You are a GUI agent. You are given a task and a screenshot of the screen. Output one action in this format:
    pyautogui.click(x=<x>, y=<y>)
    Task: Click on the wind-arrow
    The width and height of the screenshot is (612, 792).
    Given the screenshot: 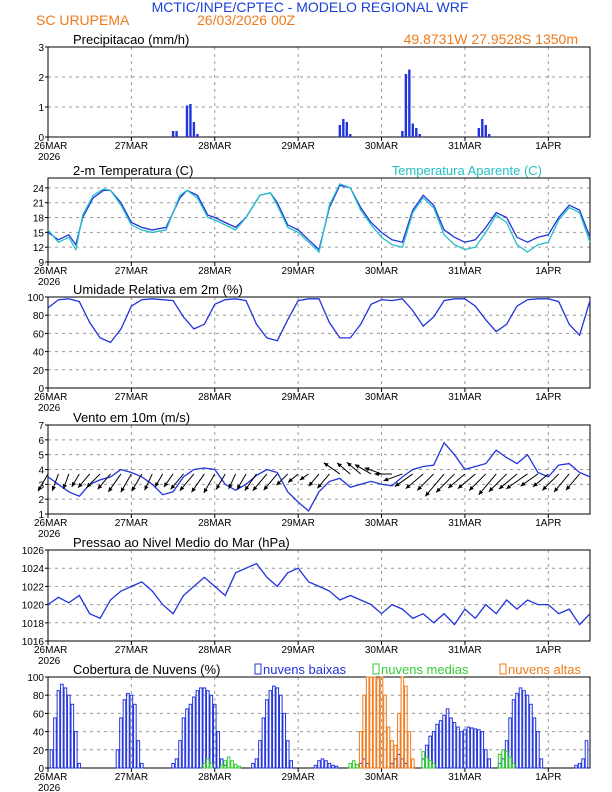 What is the action you would take?
    pyautogui.click(x=487, y=484)
    